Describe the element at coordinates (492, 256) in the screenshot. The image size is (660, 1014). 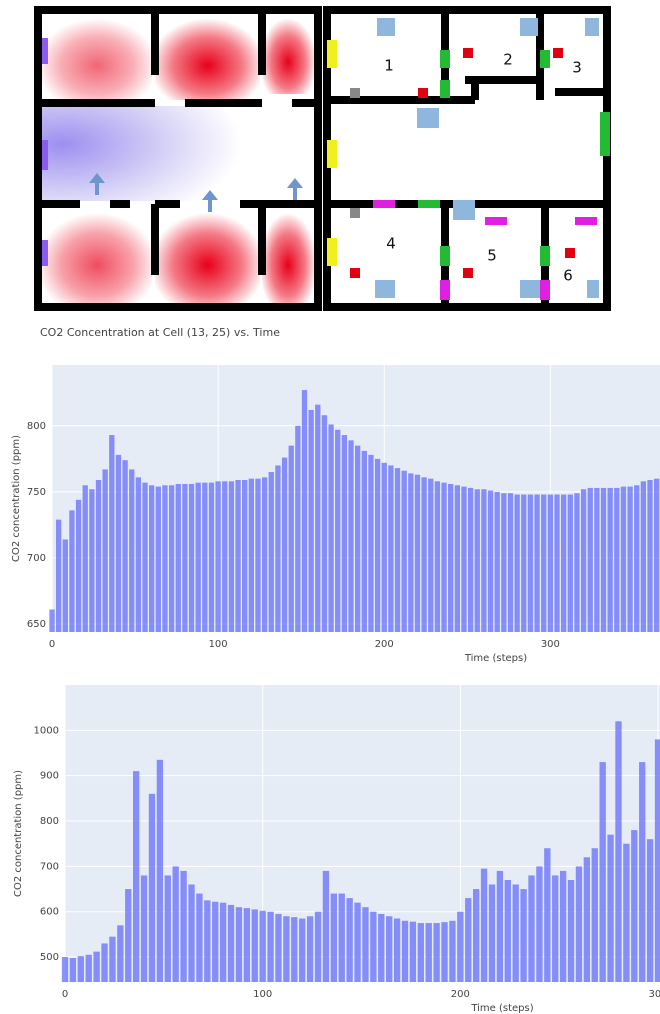
I see `room-label: 5` at that location.